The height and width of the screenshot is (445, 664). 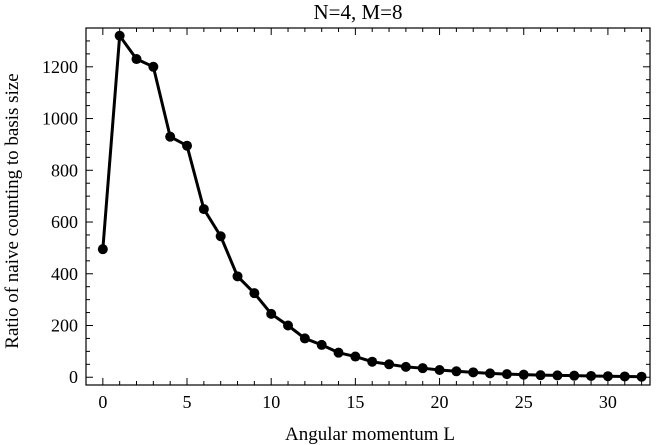 I want to click on x-tick-label: 0, so click(x=102, y=402).